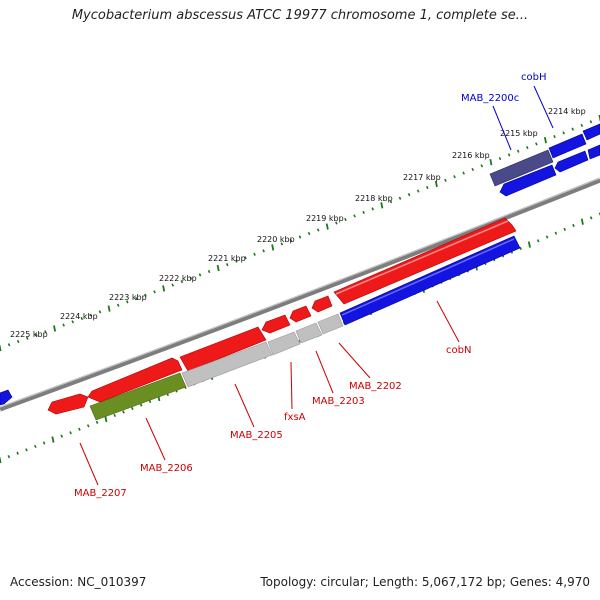 This screenshot has width=600, height=600. Describe the element at coordinates (533, 77) in the screenshot. I see `gene-label-cobH: cobH` at that location.